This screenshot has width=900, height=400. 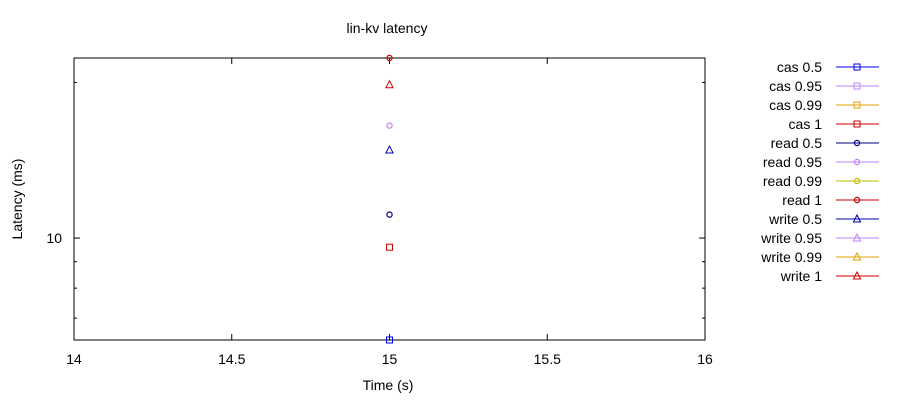 I want to click on legend-item: write 0.95, so click(x=819, y=238).